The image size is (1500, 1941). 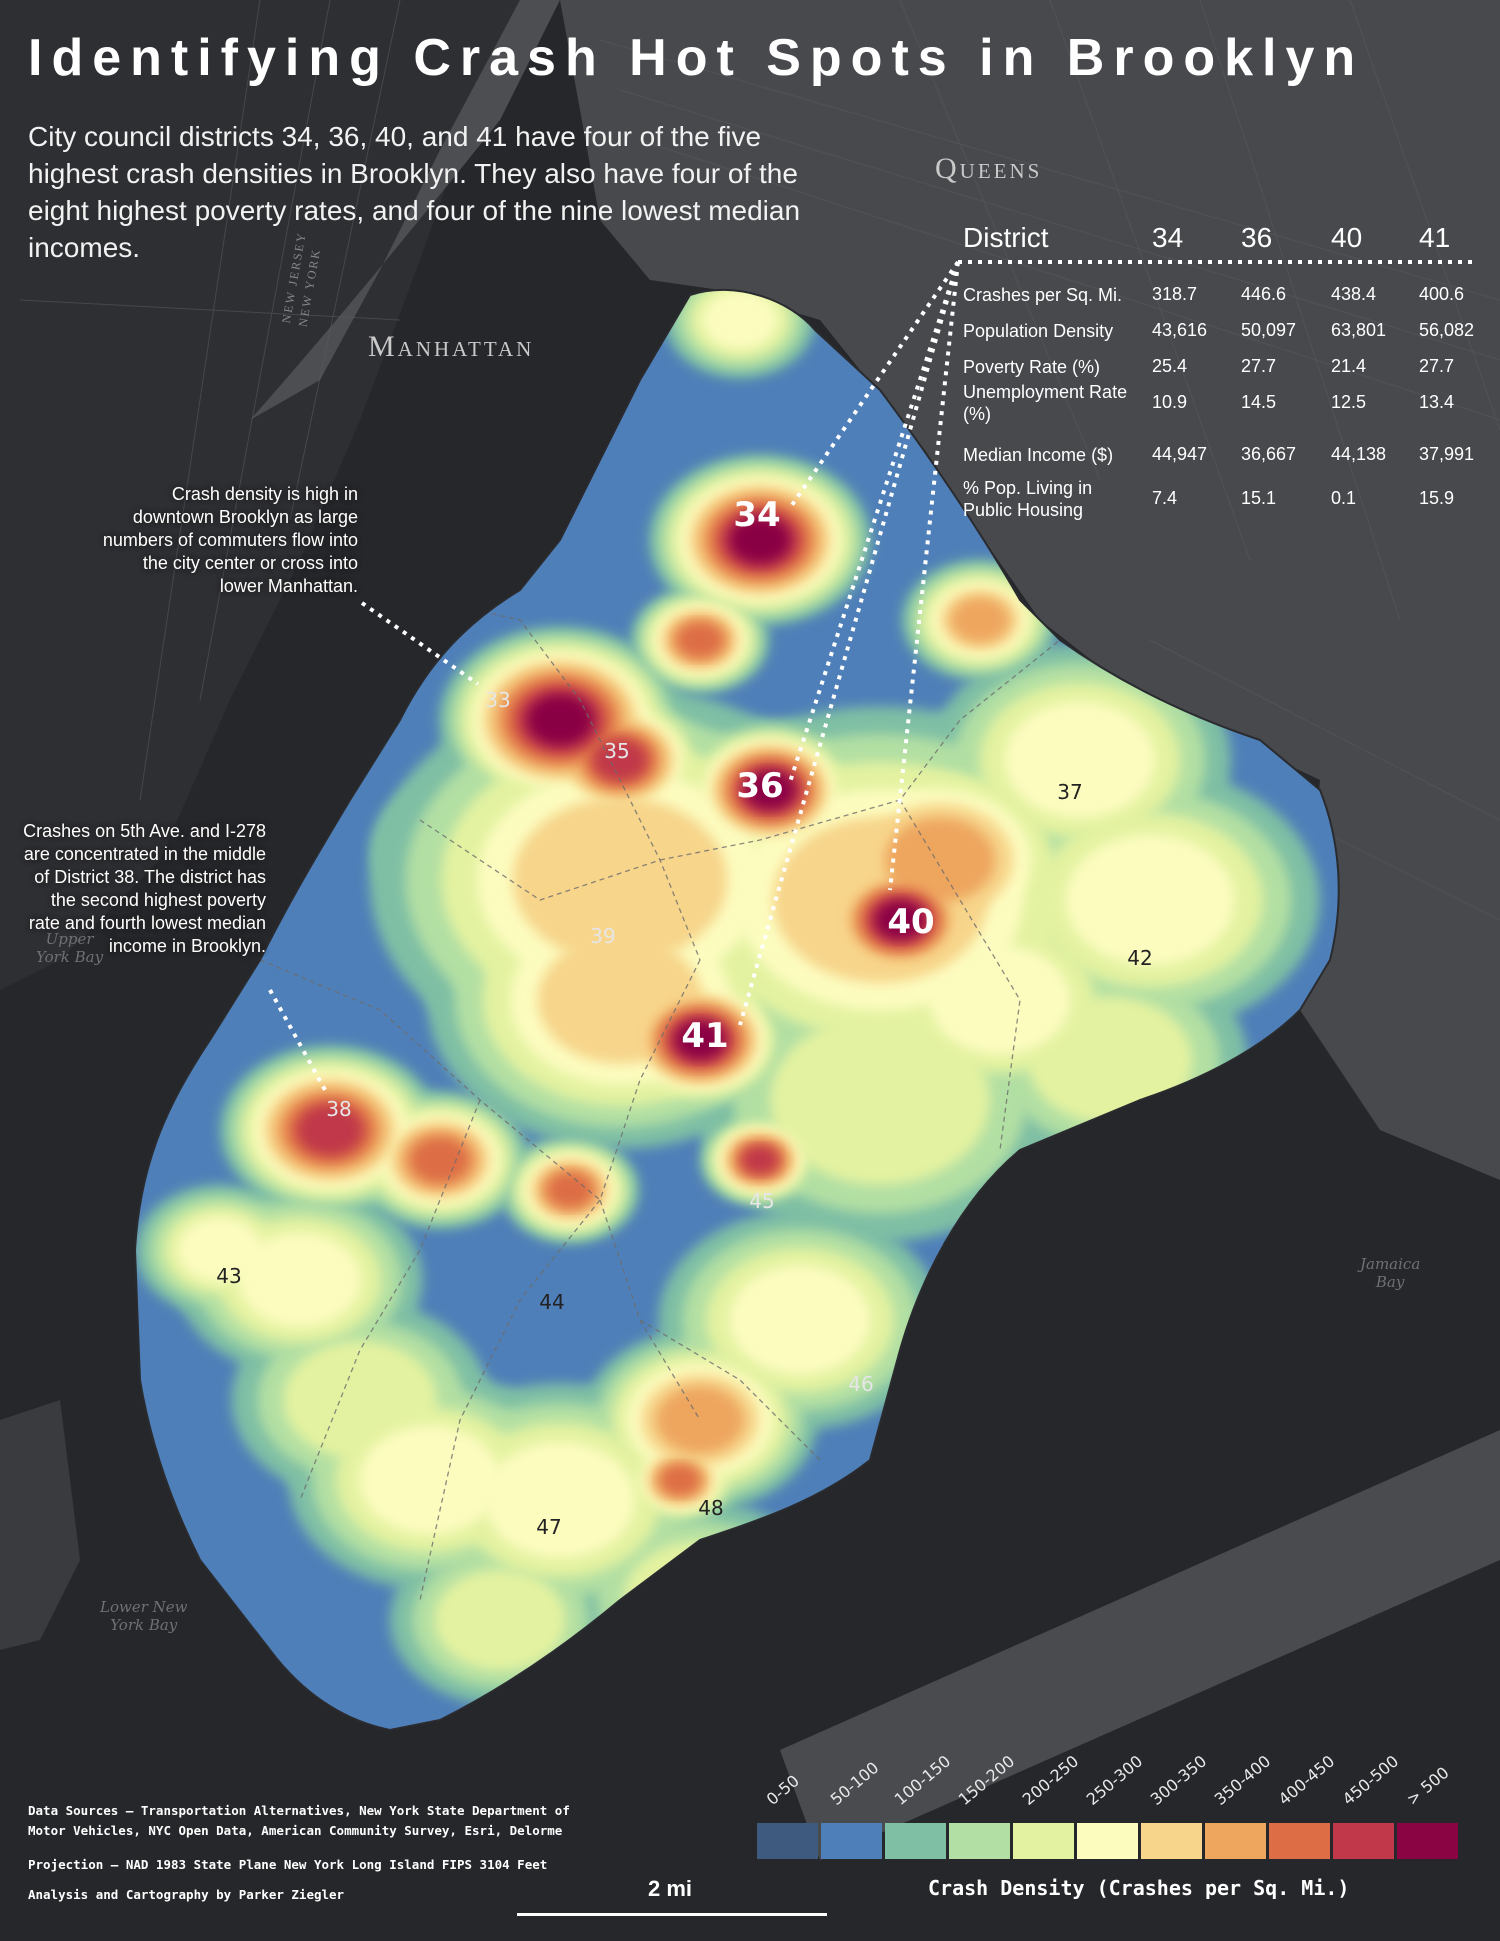 What do you see at coordinates (1349, 402) in the screenshot?
I see `stats-cell: 12.5` at bounding box center [1349, 402].